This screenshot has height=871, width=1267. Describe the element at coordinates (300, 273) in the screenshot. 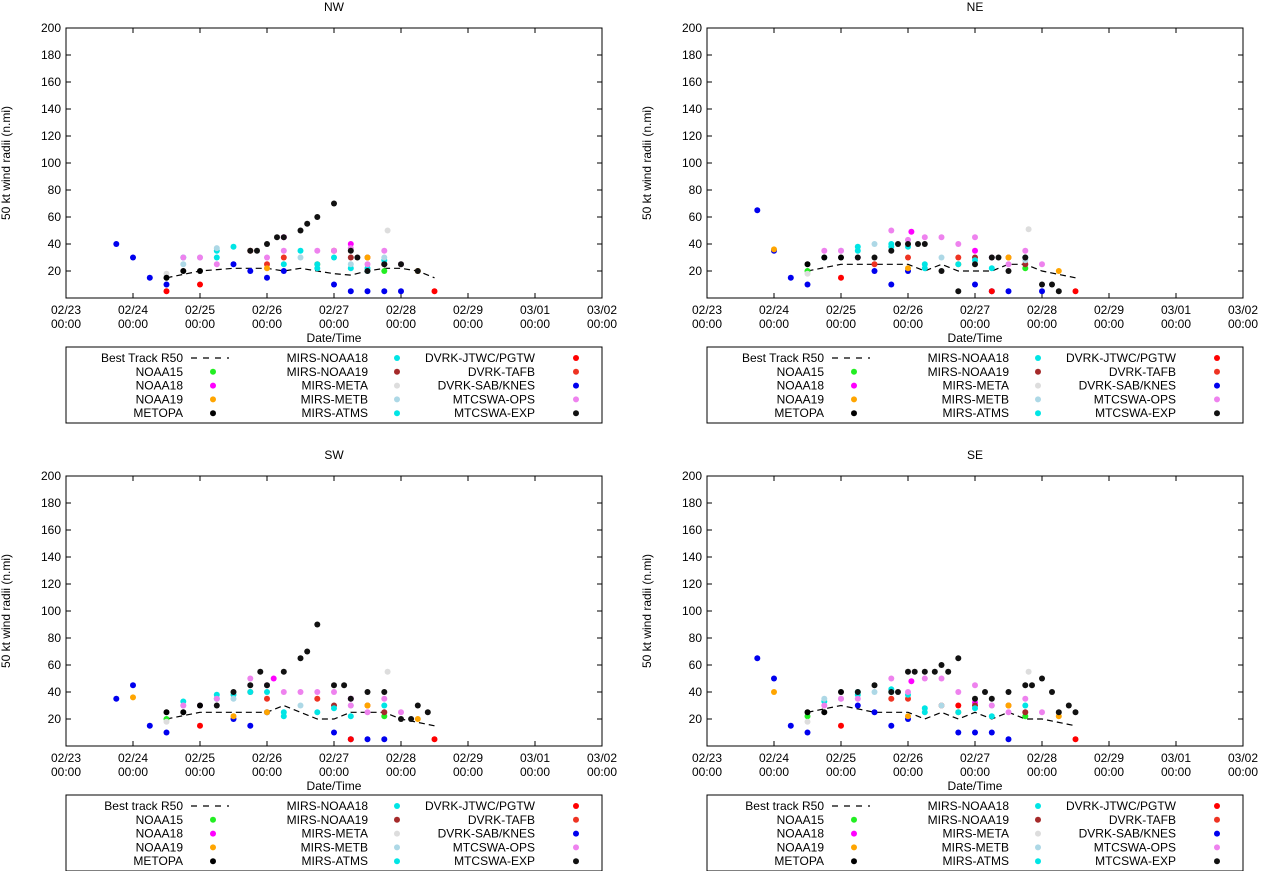

I see `best-track-line` at that location.